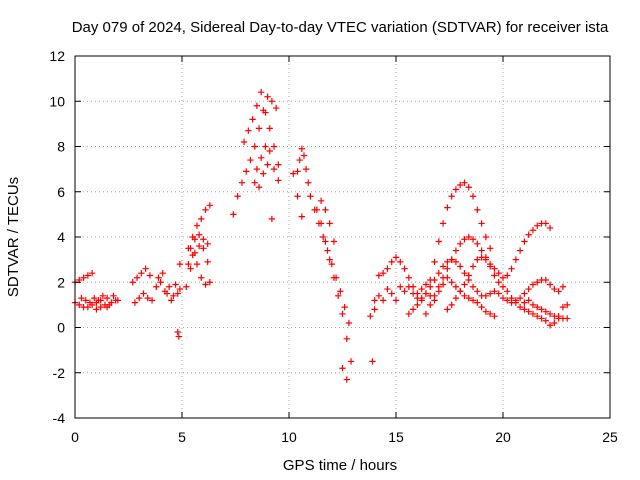 The width and height of the screenshot is (640, 480). I want to click on y-tick-label: 10, so click(57, 101).